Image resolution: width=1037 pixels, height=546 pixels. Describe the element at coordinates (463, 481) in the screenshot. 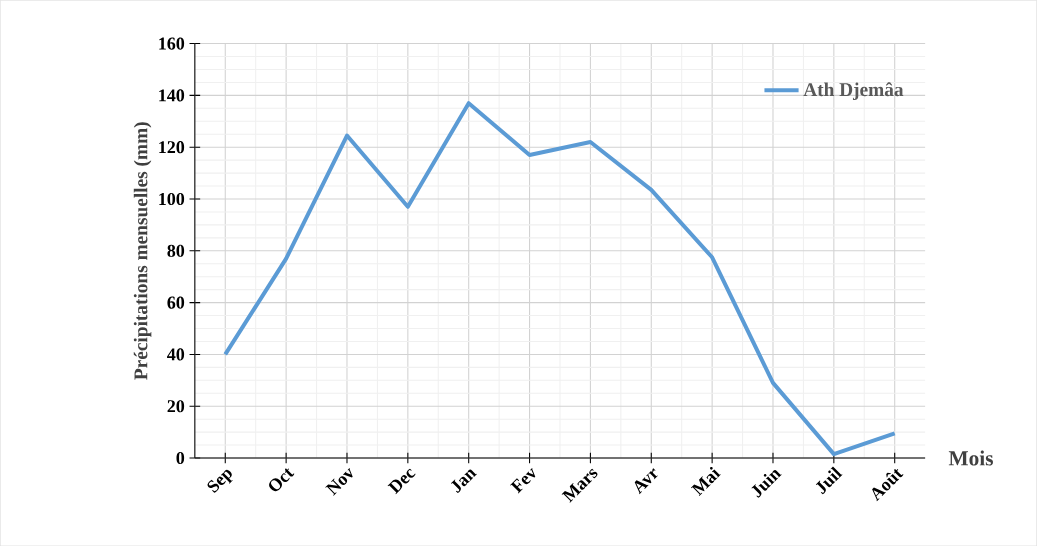

I see `x-tick-label: Jan` at that location.